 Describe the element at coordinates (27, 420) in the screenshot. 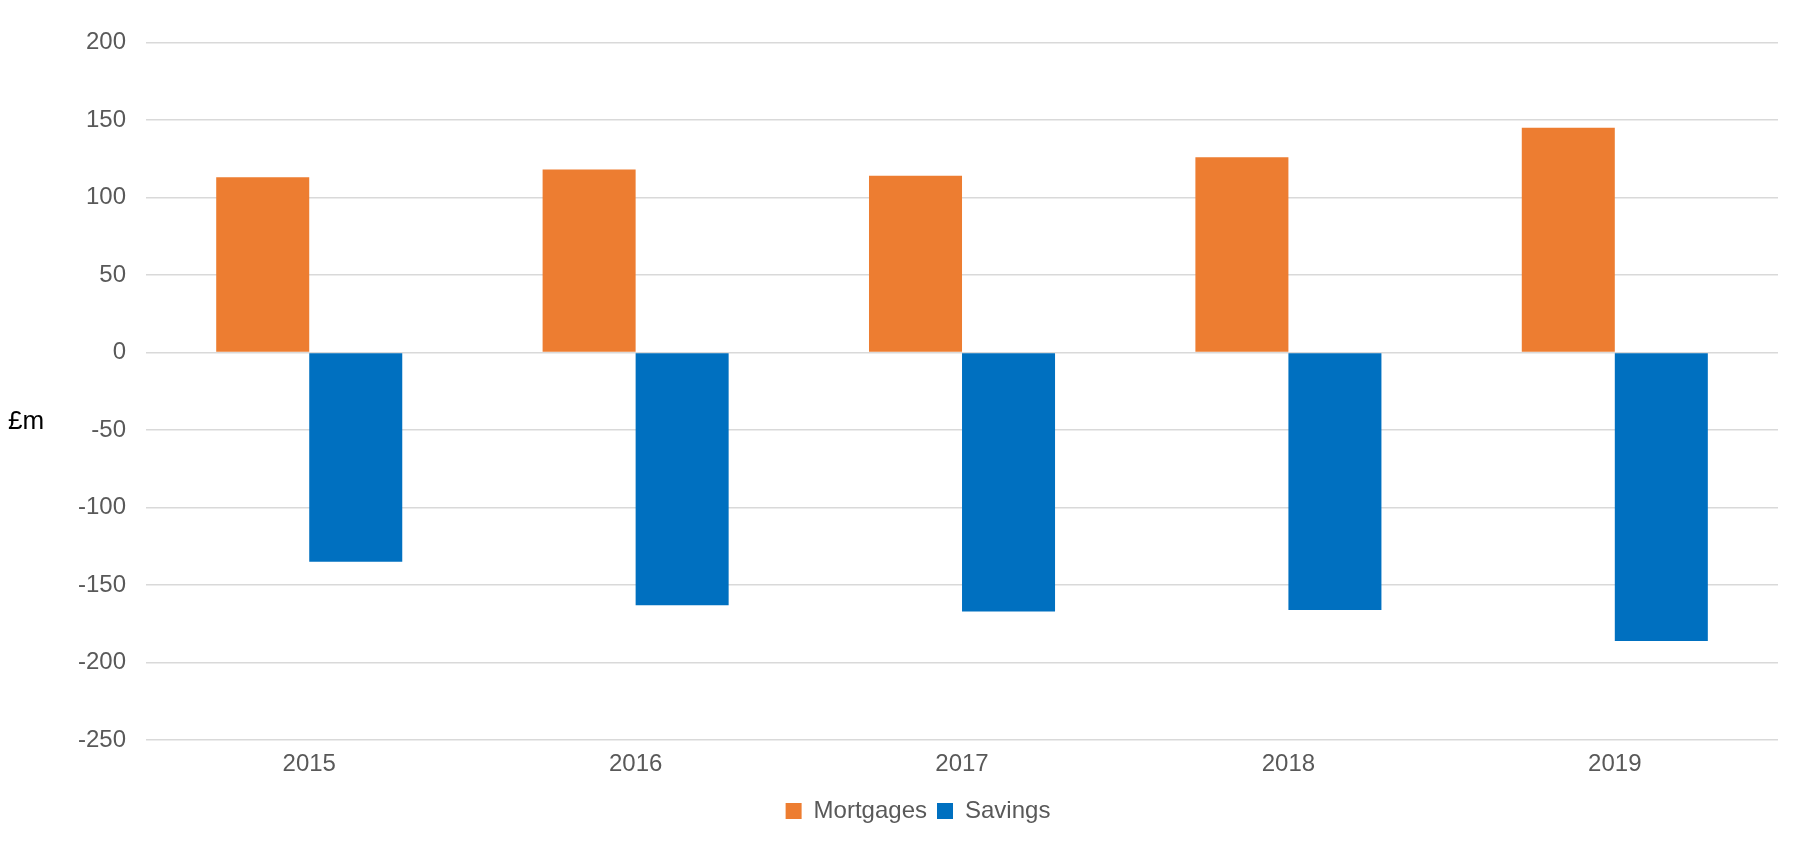

I see `y-axis-title: £m` at that location.